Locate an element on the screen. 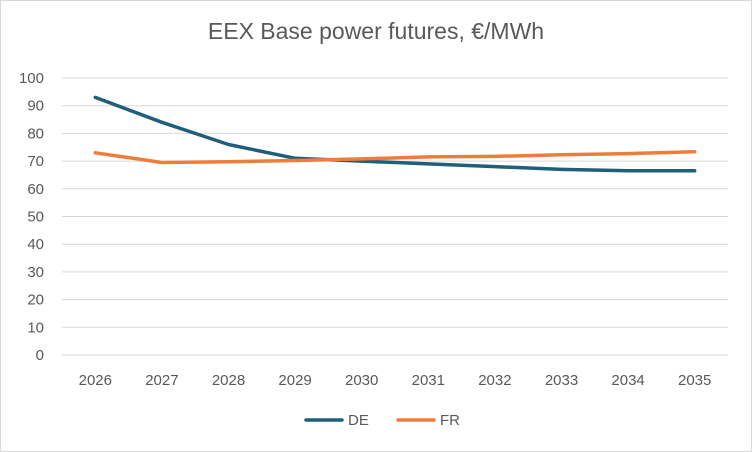  series-lines is located at coordinates (395, 134).